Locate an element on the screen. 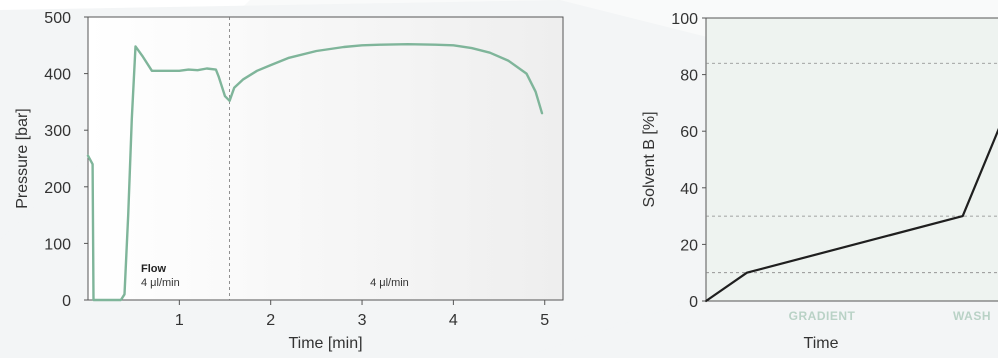  x-tick-label: 1 is located at coordinates (179, 320).